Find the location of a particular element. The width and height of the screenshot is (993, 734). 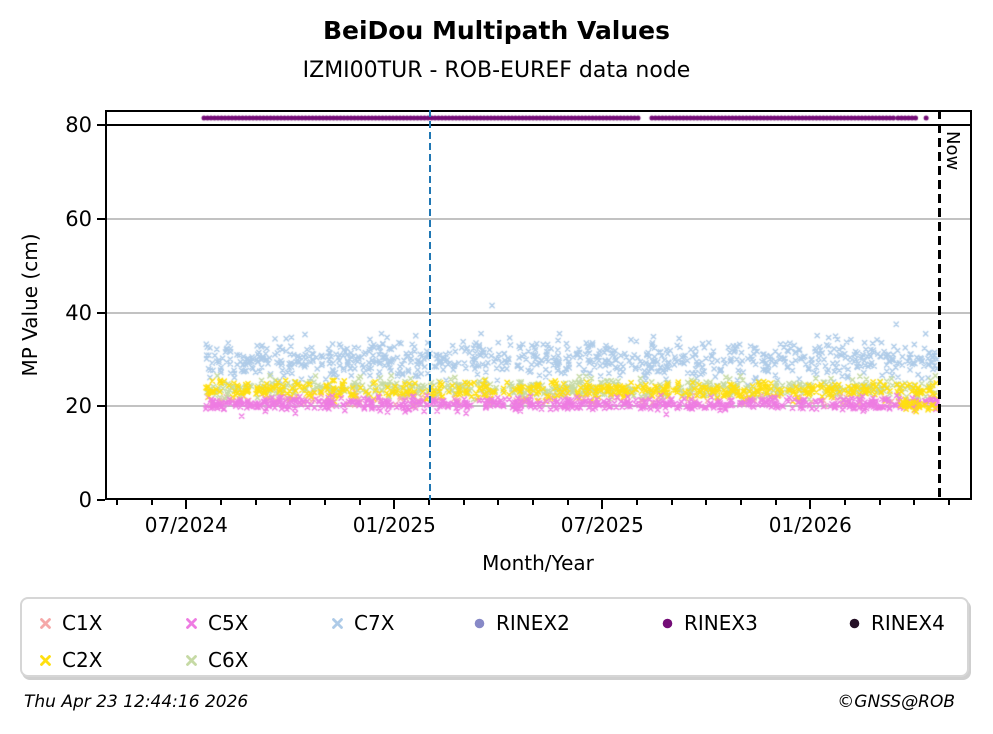

now-line-label: Now is located at coordinates (952, 151).